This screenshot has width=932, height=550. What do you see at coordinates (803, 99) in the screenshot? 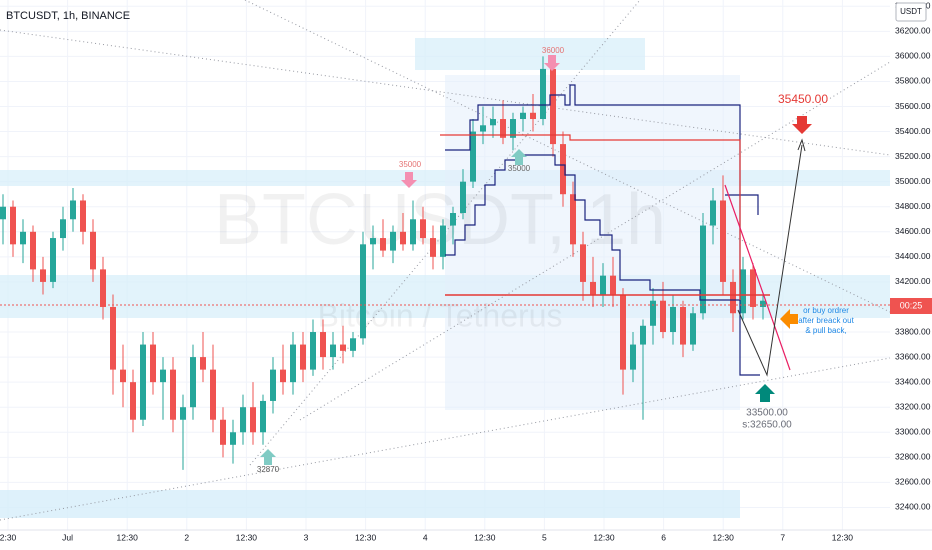
I see `annotation: 35450.00` at bounding box center [803, 99].